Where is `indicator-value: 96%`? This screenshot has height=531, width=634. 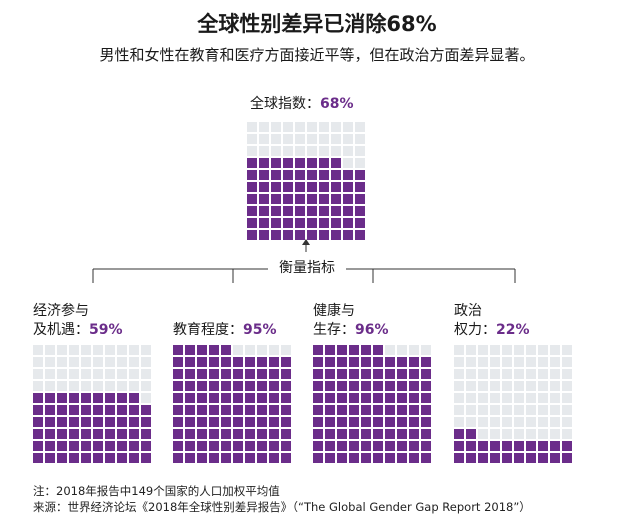 indicator-value: 96% is located at coordinates (372, 330).